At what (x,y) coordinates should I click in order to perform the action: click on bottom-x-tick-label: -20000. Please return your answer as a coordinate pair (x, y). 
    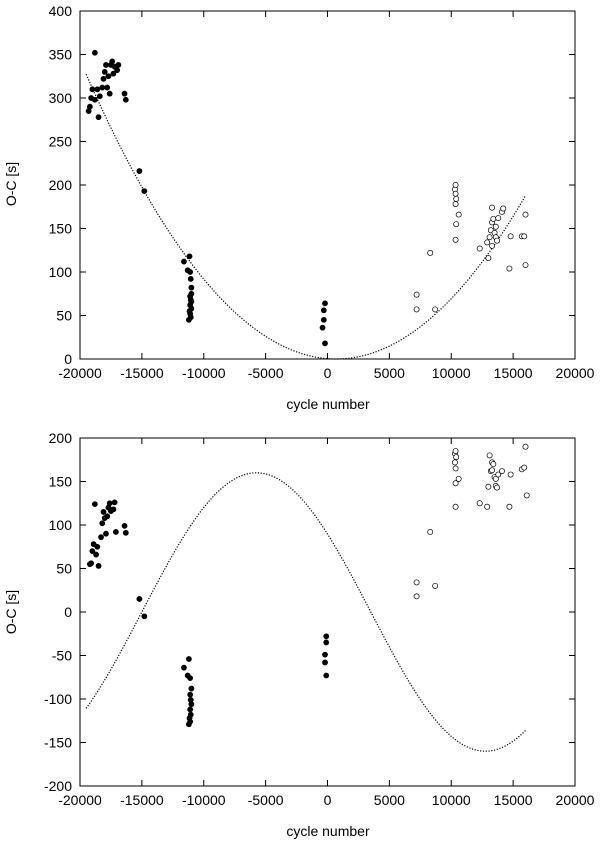
    Looking at the image, I should click on (80, 800).